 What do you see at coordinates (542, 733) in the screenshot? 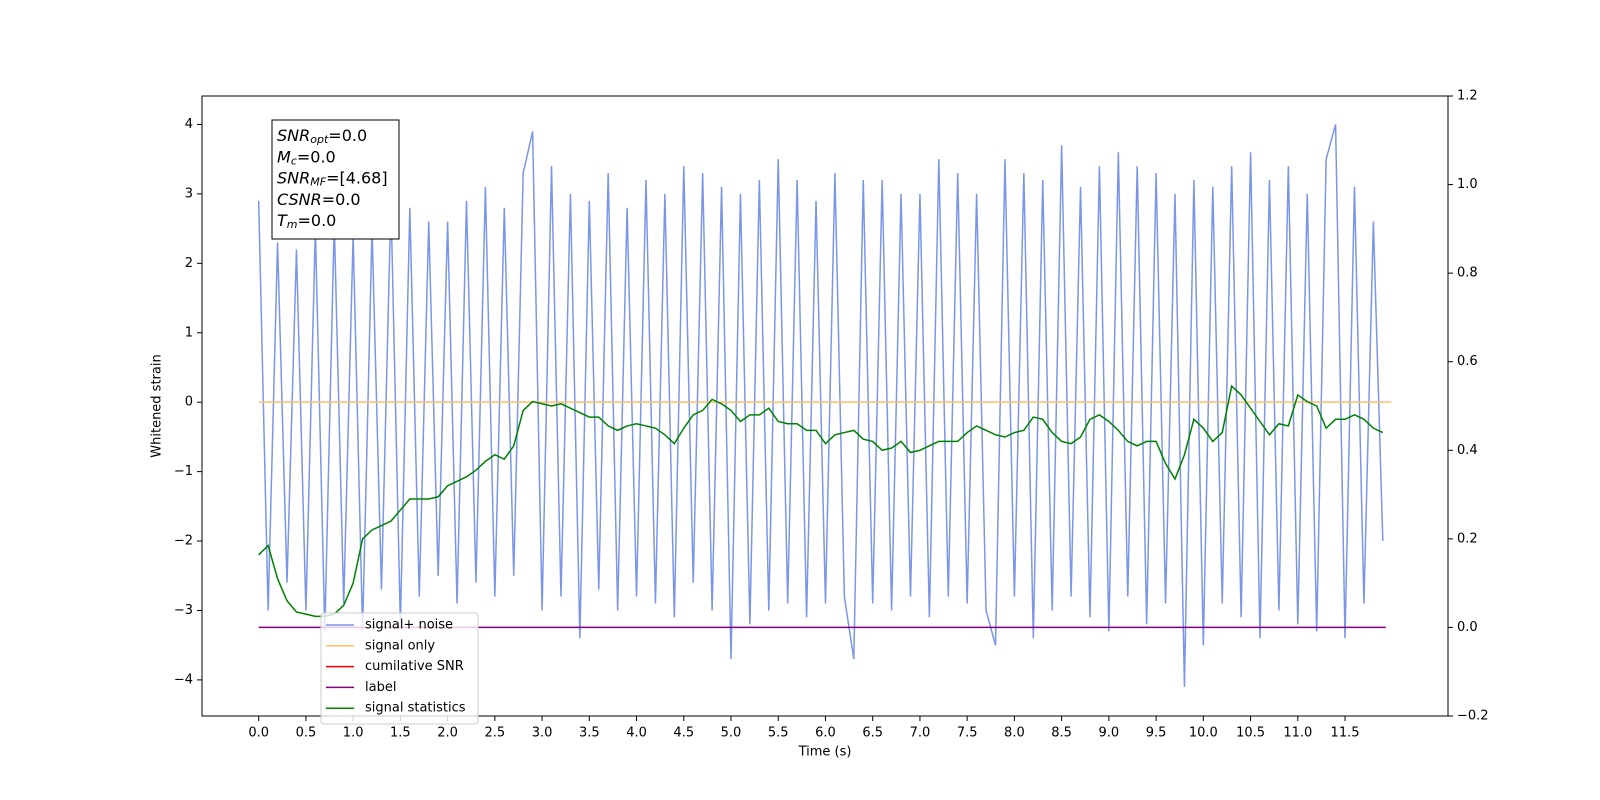
I see `x-tick-label: 3.0` at bounding box center [542, 733].